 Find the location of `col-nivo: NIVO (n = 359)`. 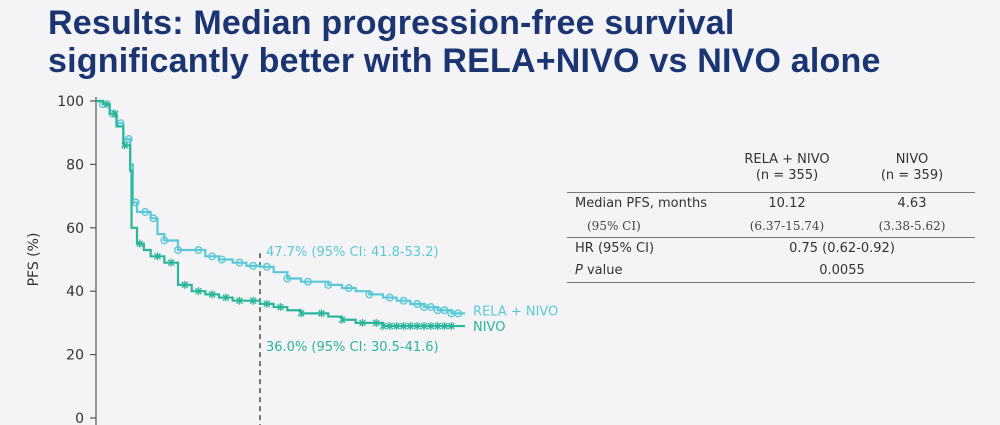

col-nivo: NIVO (n = 359) is located at coordinates (912, 168).